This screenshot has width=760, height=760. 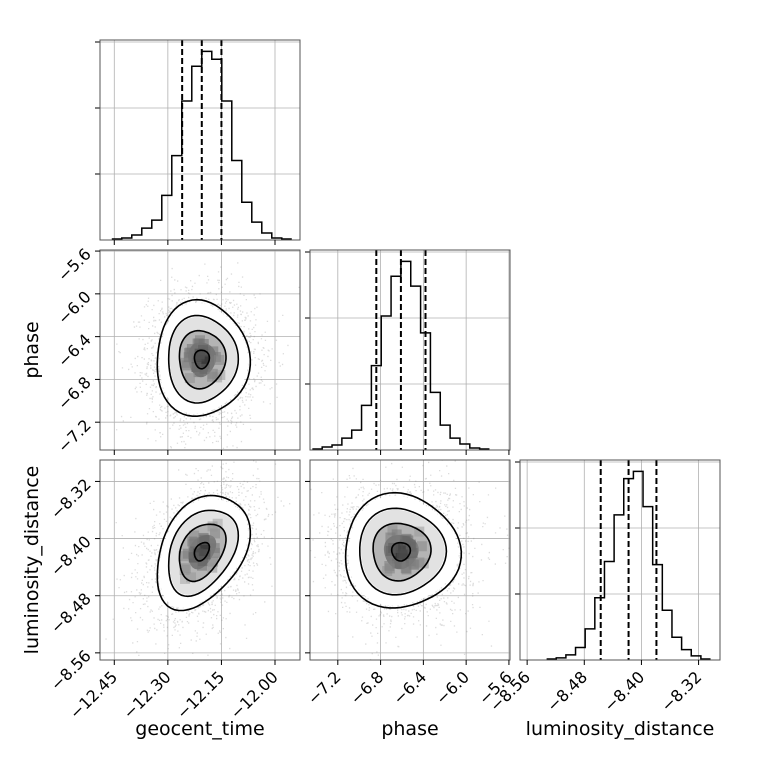 What do you see at coordinates (32, 560) in the screenshot?
I see `y-axis-label-luminosity-distance: luminosity_distance` at bounding box center [32, 560].